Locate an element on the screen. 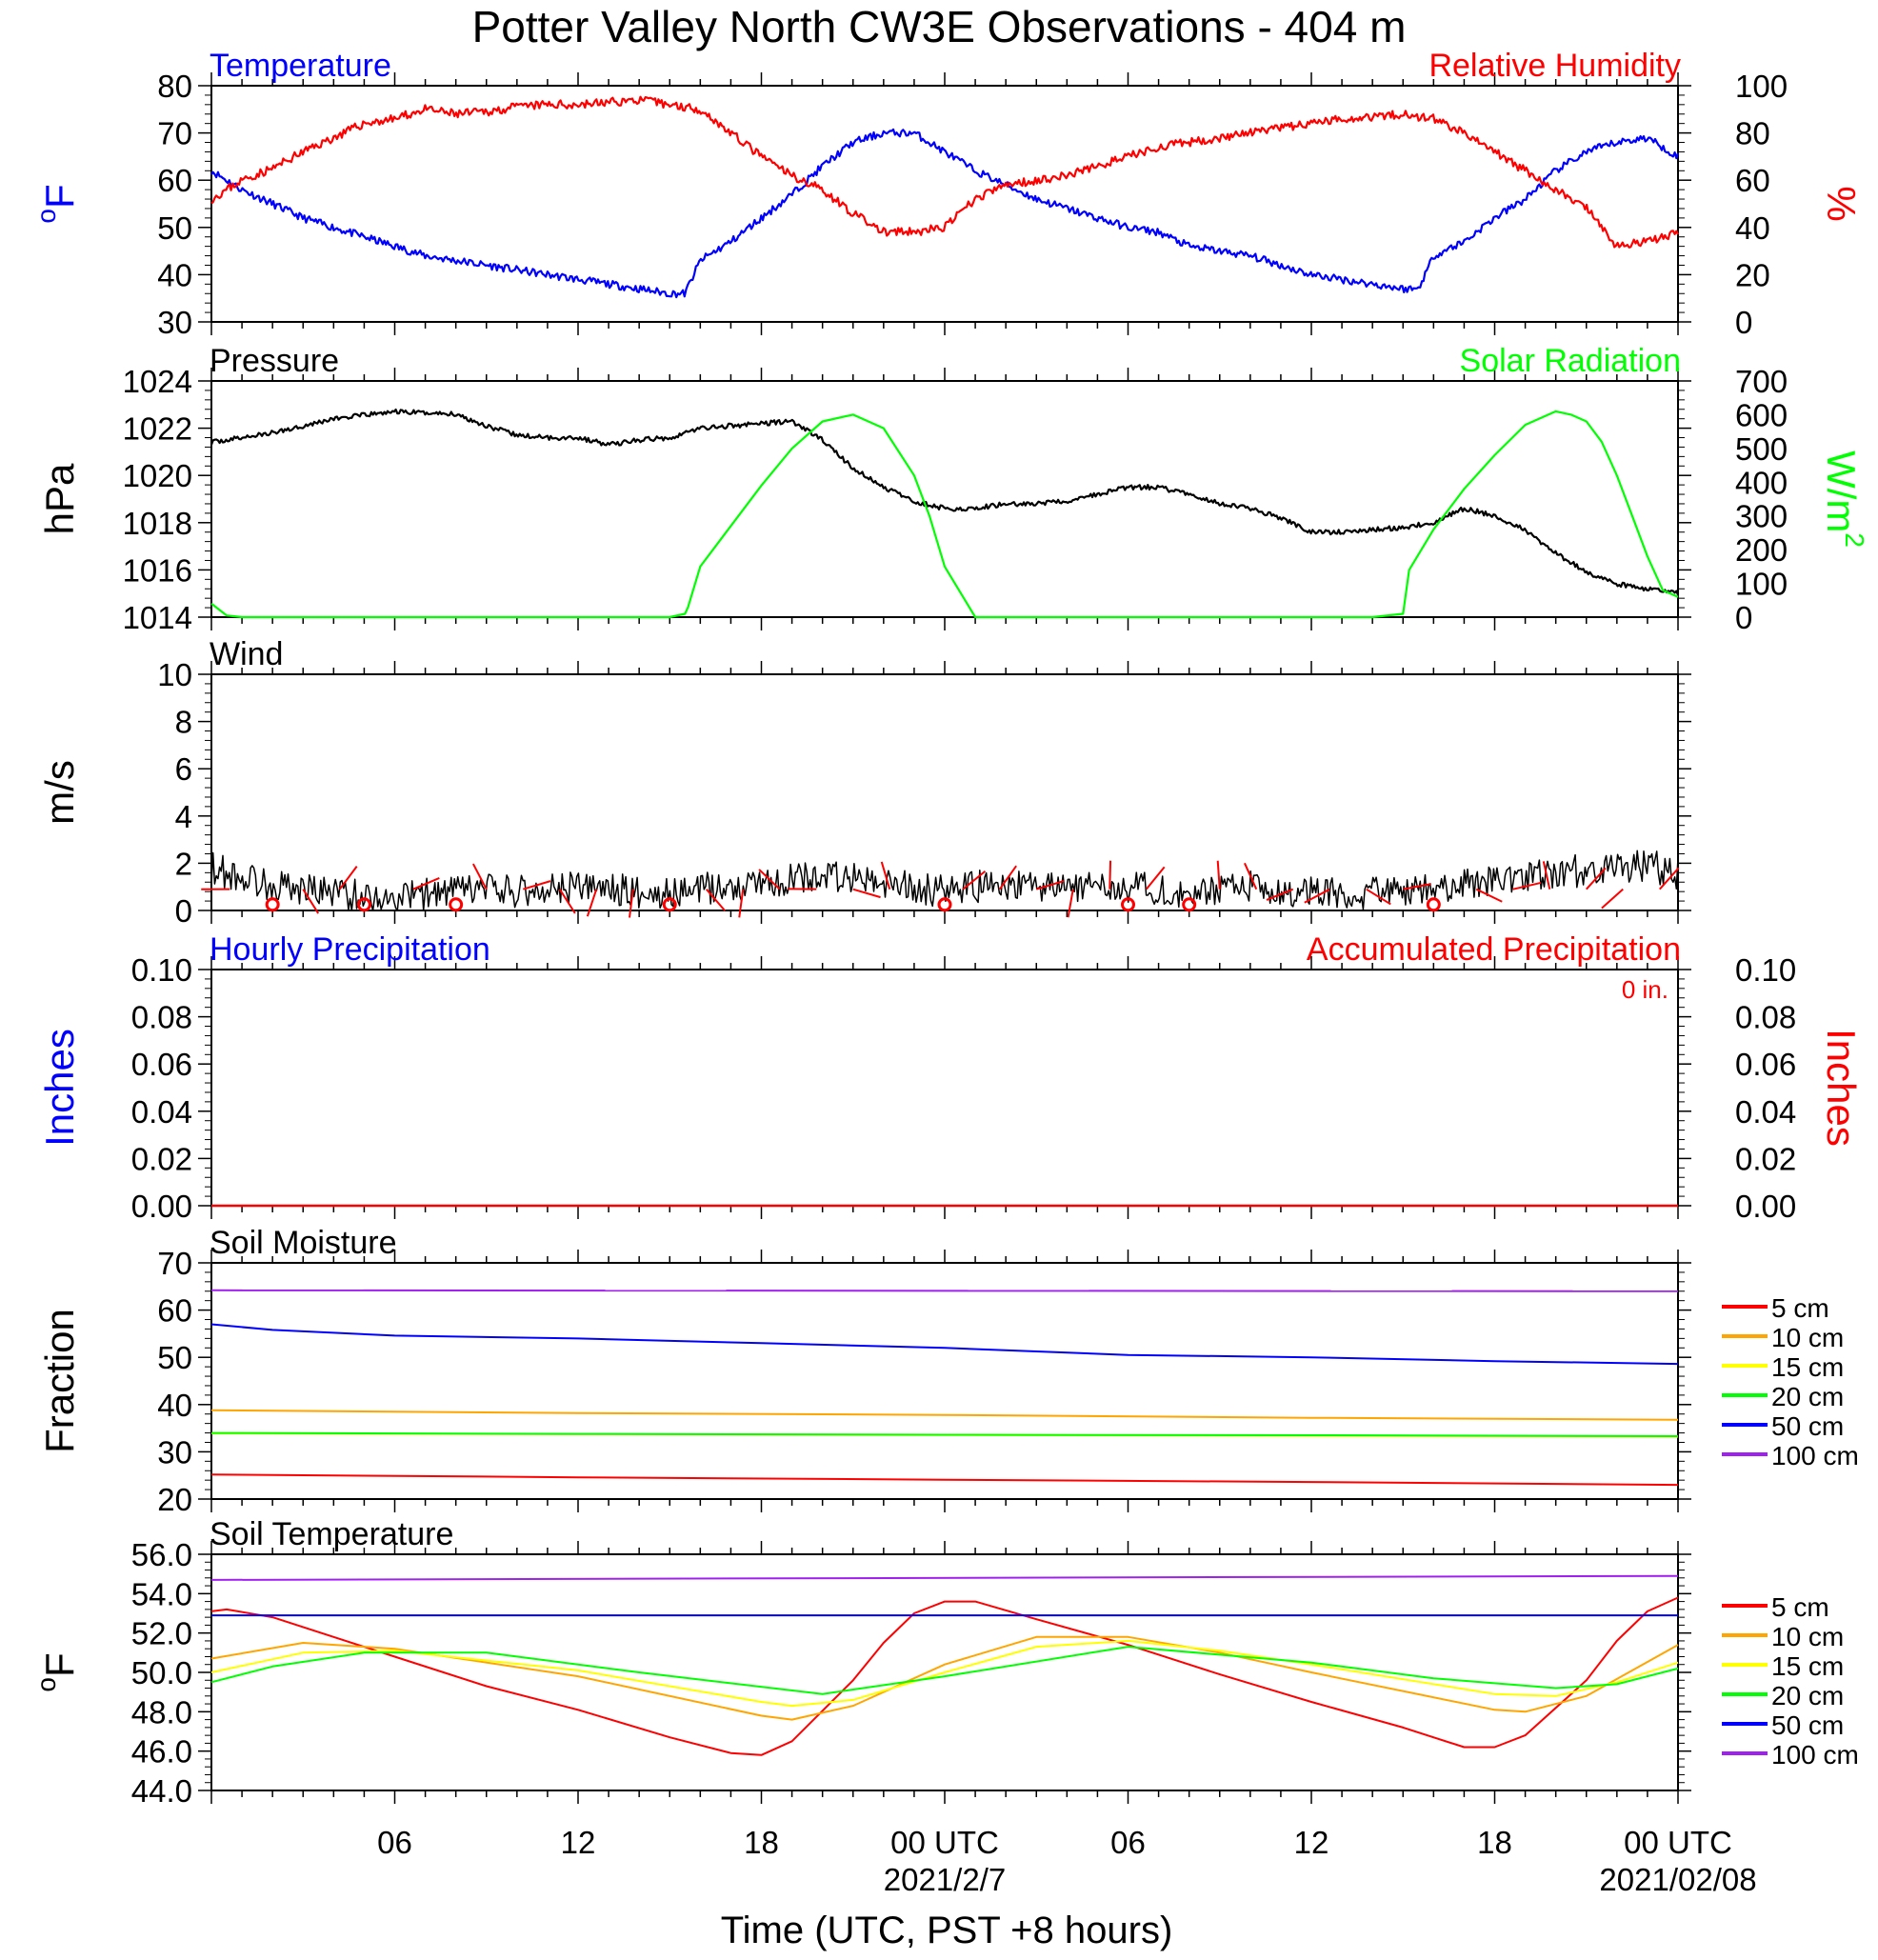 This screenshot has height=1960, width=1878. y-tick-label-left: 56.0 is located at coordinates (161, 1554).